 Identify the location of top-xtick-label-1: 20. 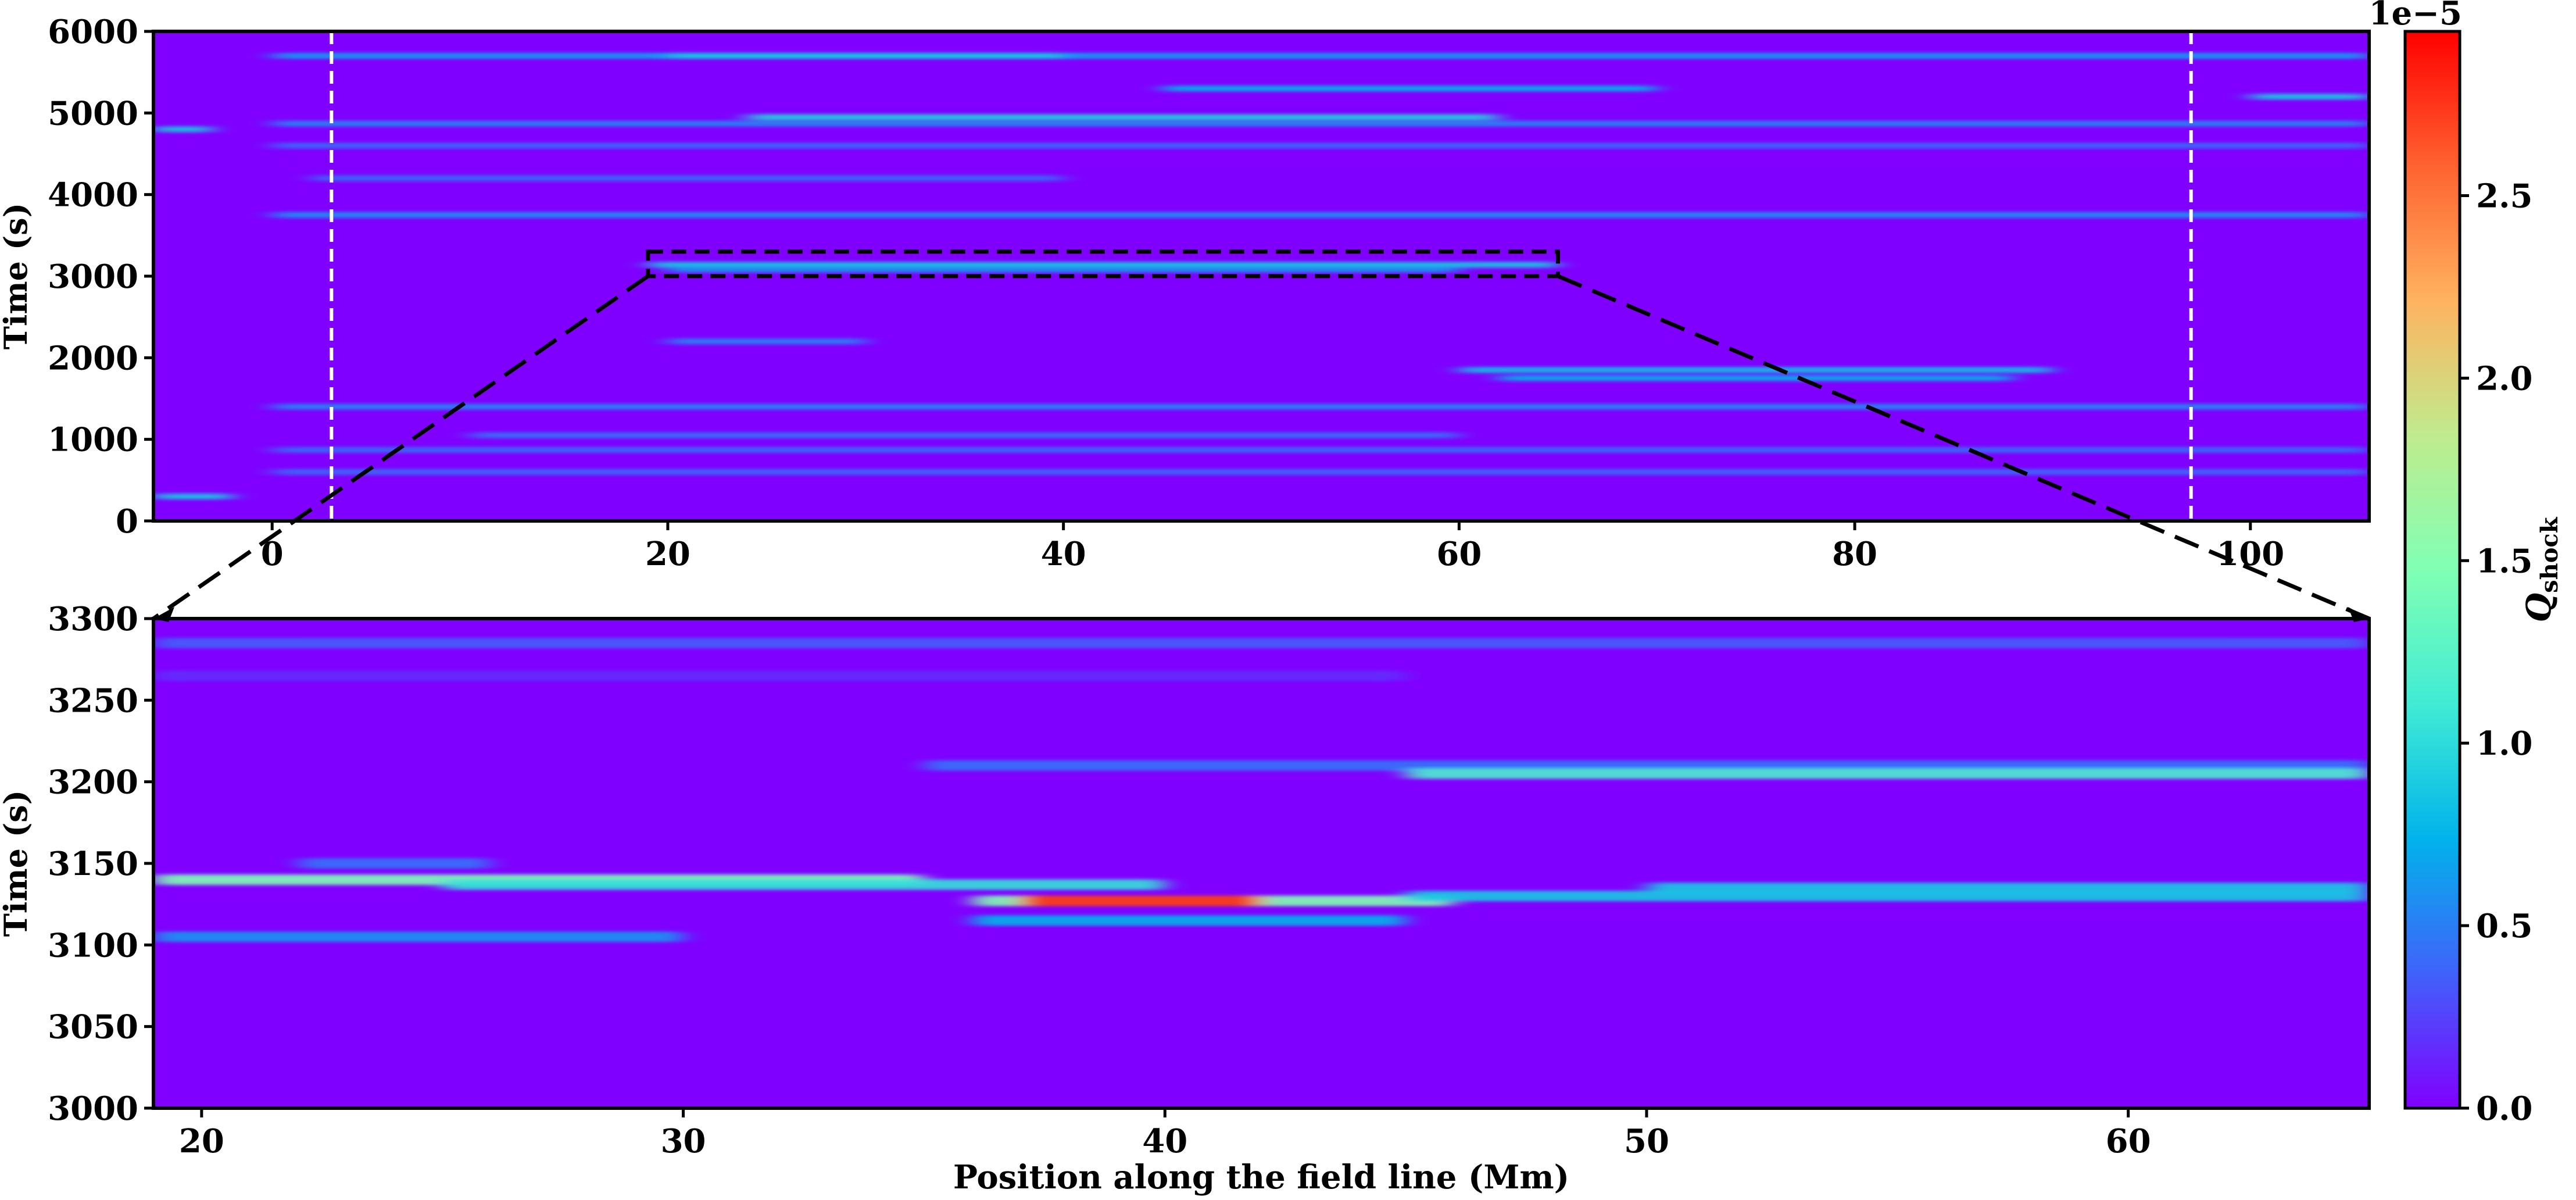
(667, 554).